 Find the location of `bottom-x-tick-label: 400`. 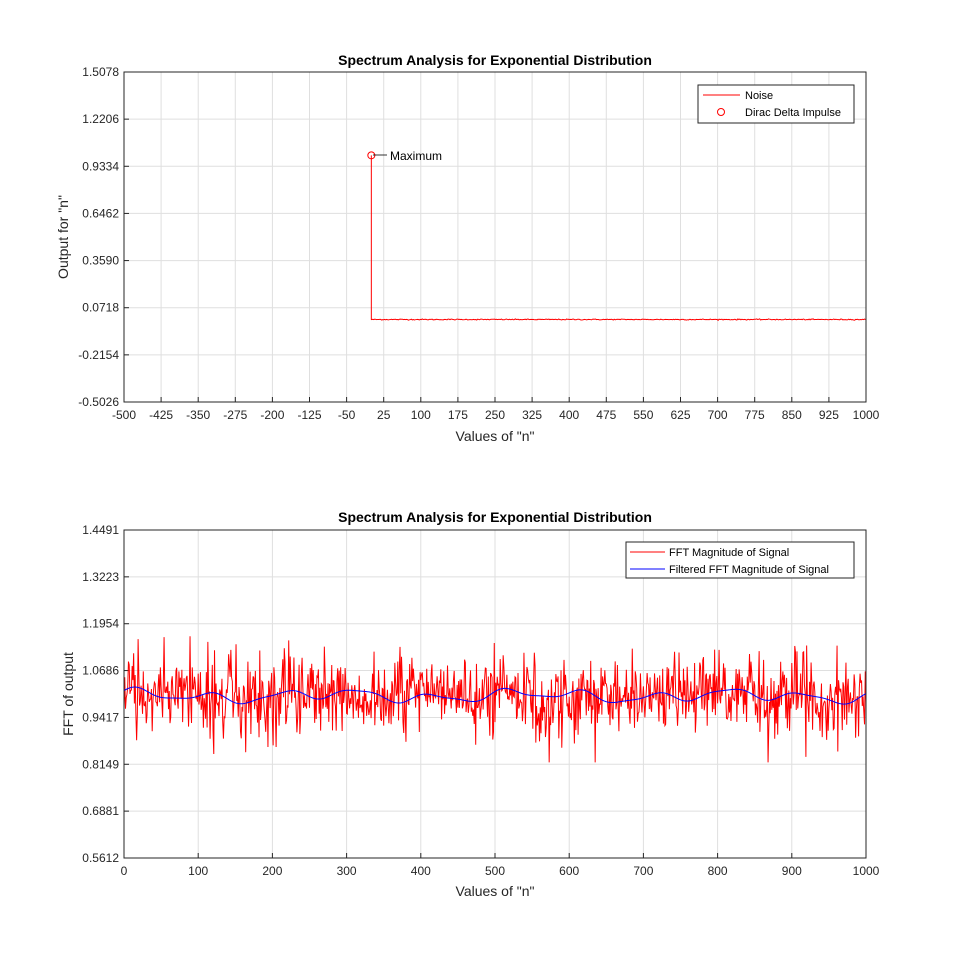

bottom-x-tick-label: 400 is located at coordinates (421, 871).